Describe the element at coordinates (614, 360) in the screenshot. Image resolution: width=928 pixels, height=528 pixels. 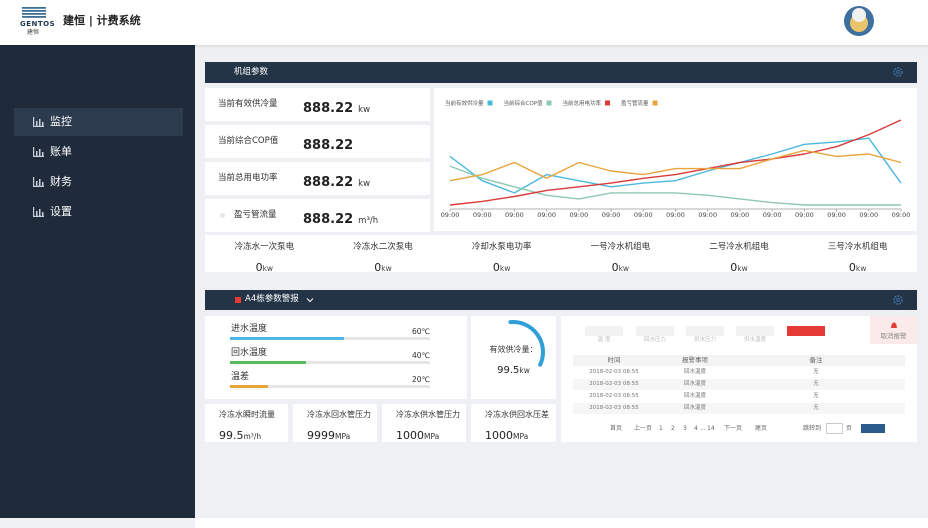
I see `table-header: 时间` at that location.